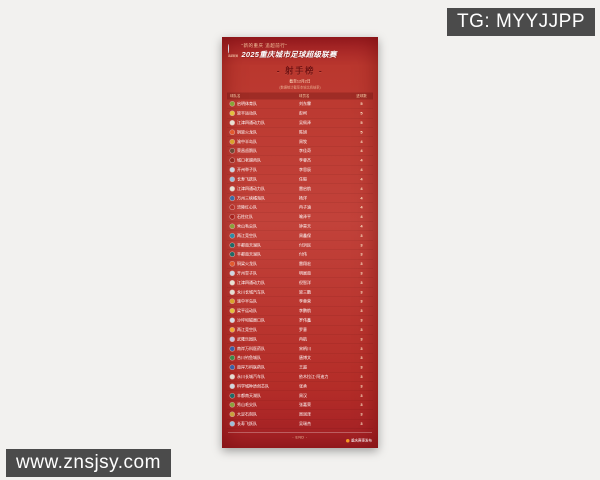  I want to click on watermark-top-right: TG: MYYJJPP, so click(521, 22).